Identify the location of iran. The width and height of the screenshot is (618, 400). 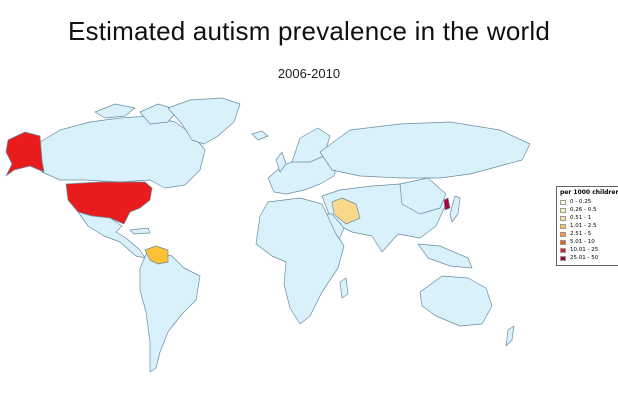
(346, 211).